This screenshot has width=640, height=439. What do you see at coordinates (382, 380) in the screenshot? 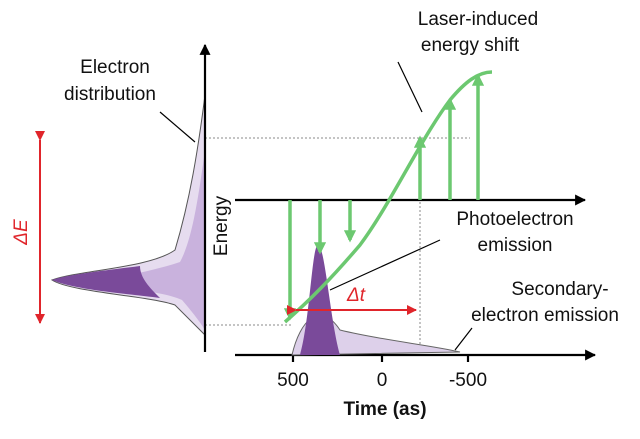
I see `tick-label: 0` at bounding box center [382, 380].